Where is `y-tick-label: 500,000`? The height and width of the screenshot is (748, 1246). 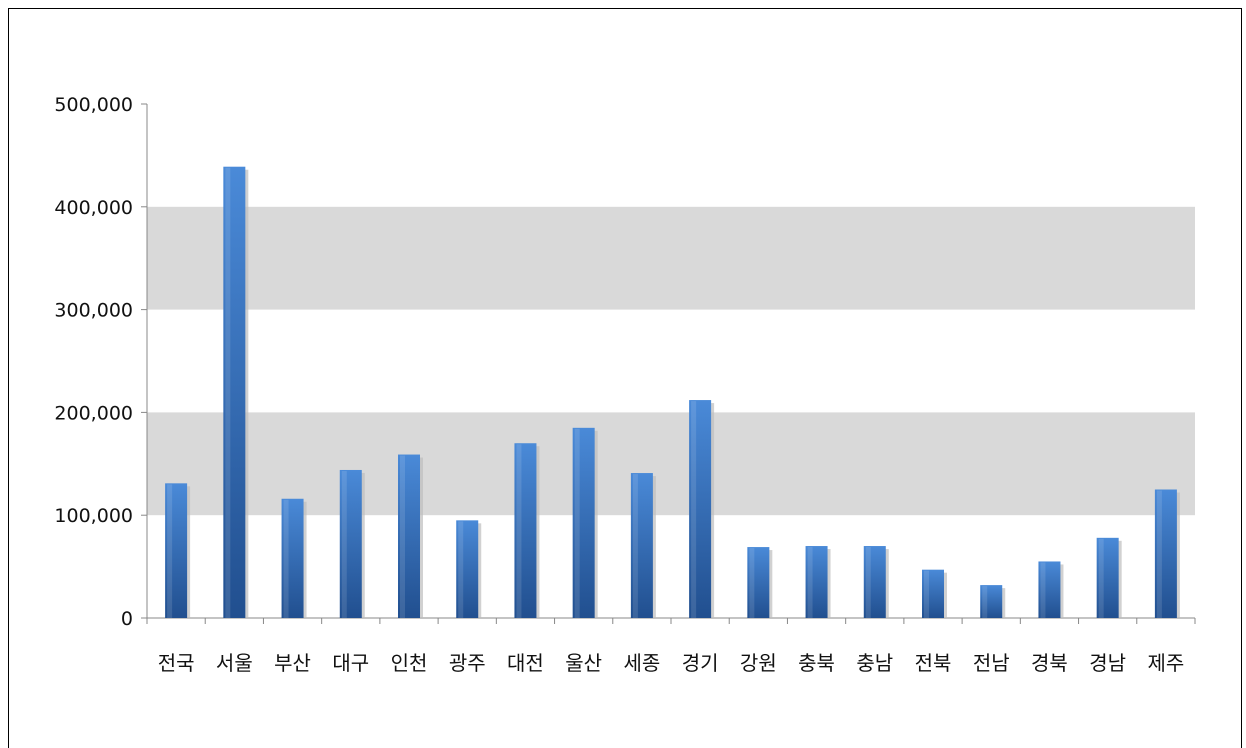
y-tick-label: 500,000 is located at coordinates (93, 105).